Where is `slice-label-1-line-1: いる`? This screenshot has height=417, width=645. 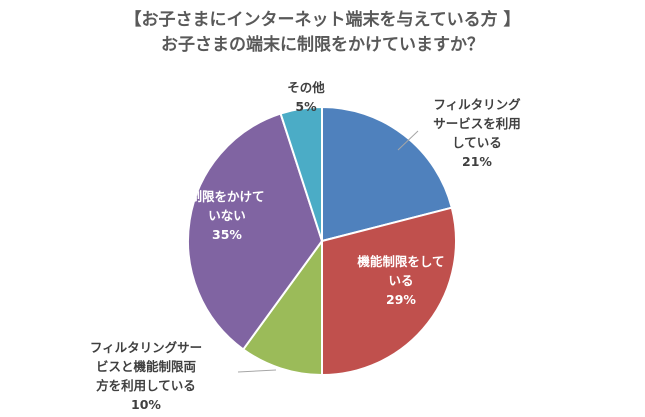
slice-label-1-line-1: いる is located at coordinates (400, 280).